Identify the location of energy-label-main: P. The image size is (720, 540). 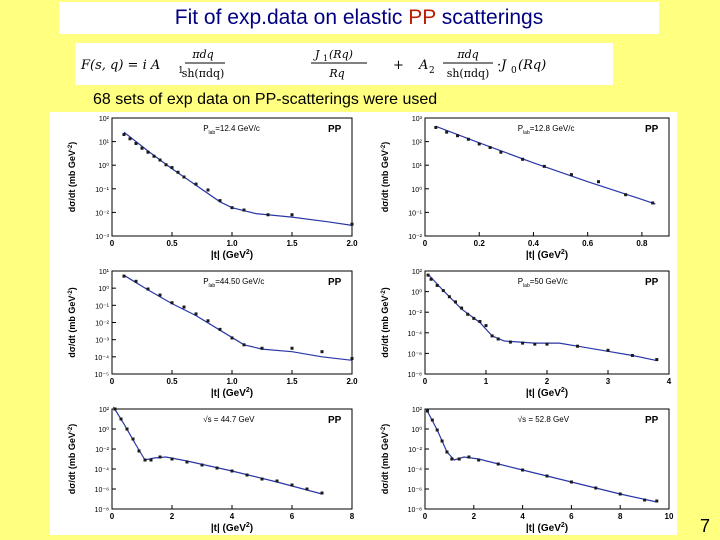
(205, 128).